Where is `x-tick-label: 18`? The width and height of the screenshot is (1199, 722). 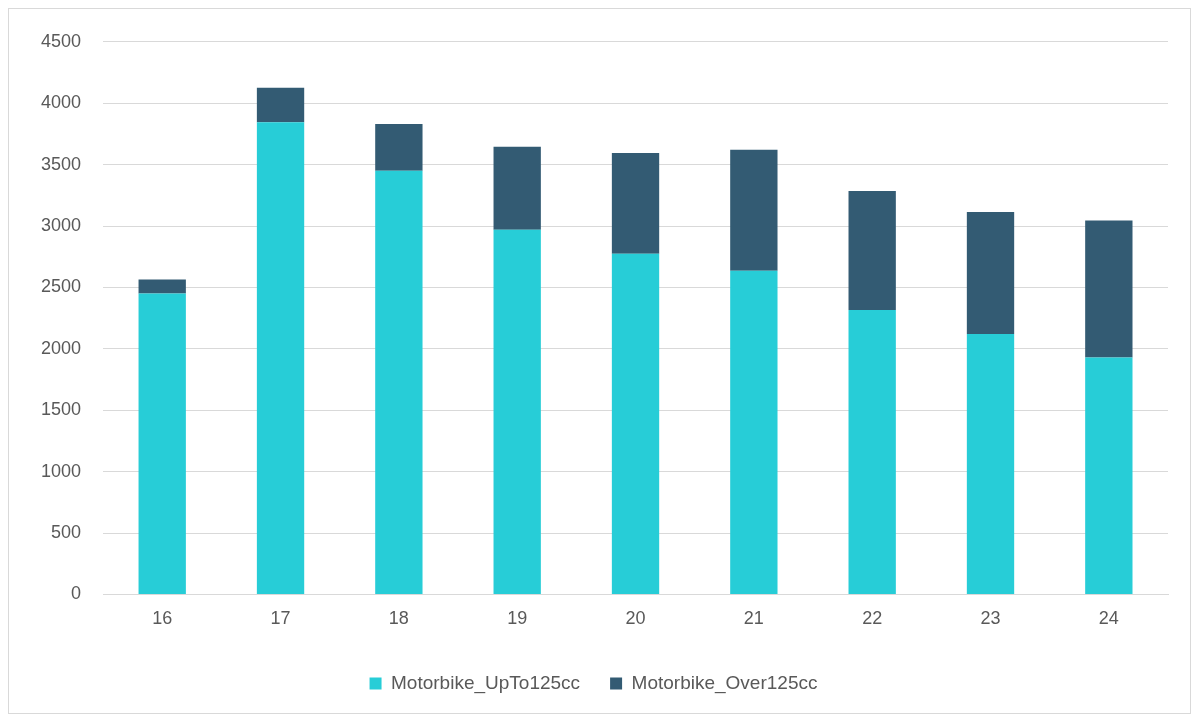 x-tick-label: 18 is located at coordinates (398, 618).